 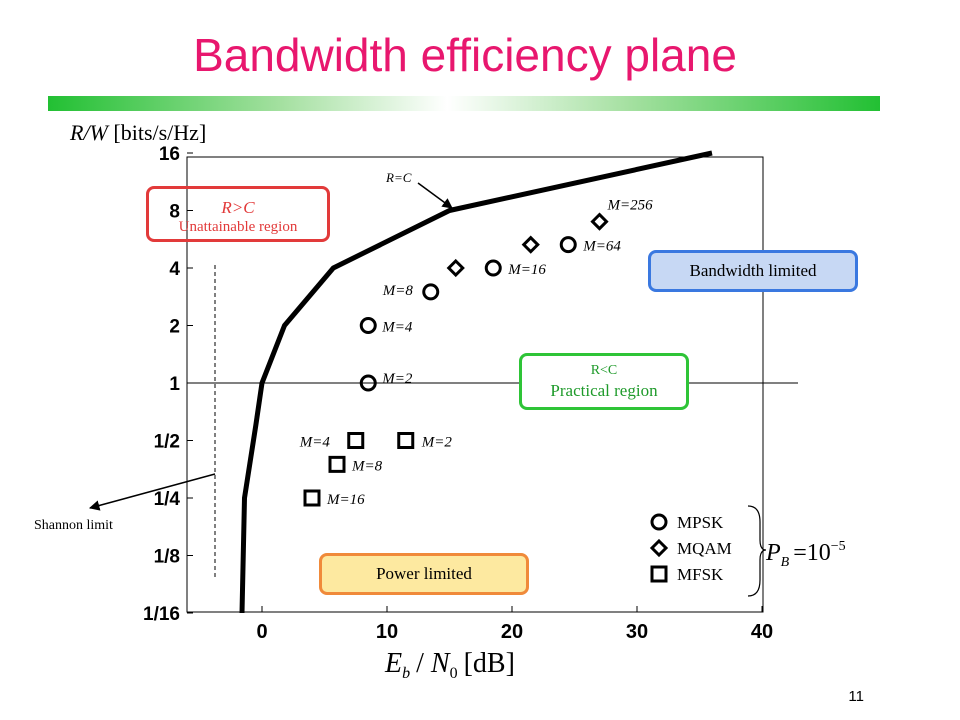 What do you see at coordinates (397, 379) in the screenshot?
I see `mpsk-point-label: M=2` at bounding box center [397, 379].